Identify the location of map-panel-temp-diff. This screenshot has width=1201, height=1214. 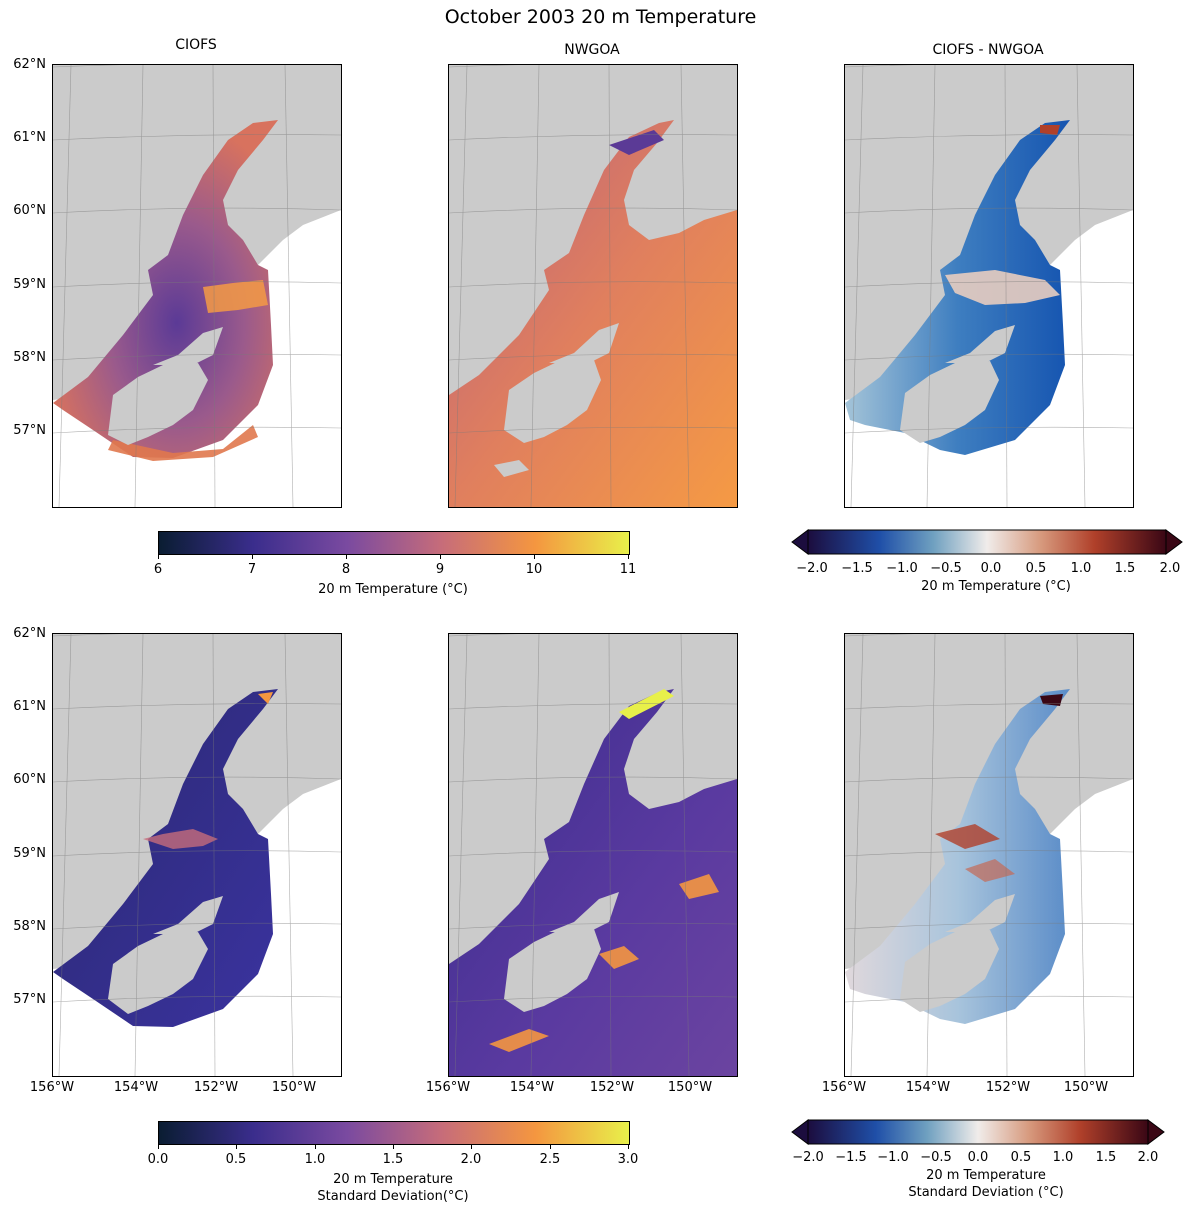
(989, 286).